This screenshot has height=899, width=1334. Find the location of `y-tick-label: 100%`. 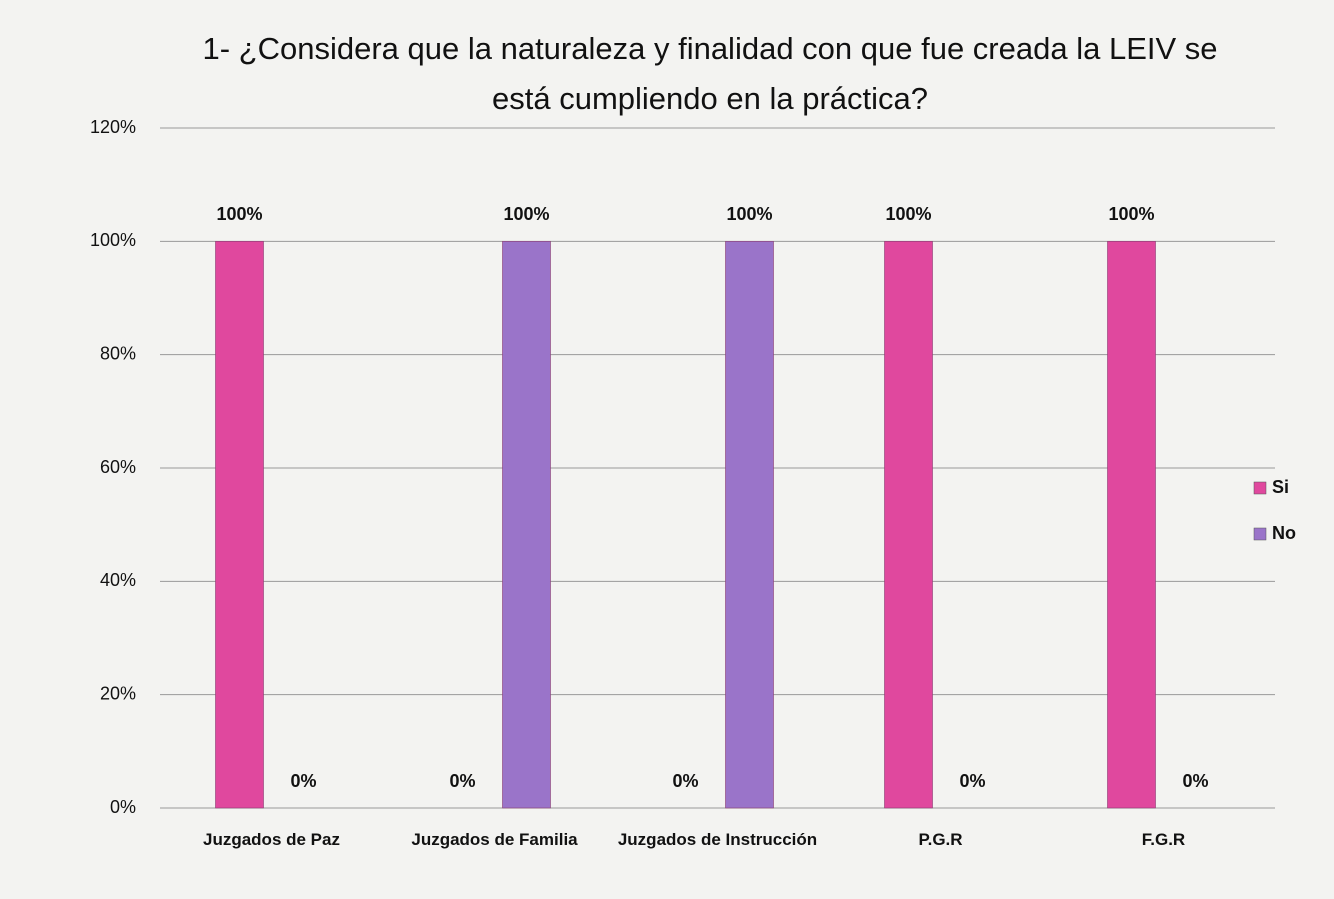

y-tick-label: 100% is located at coordinates (113, 240).